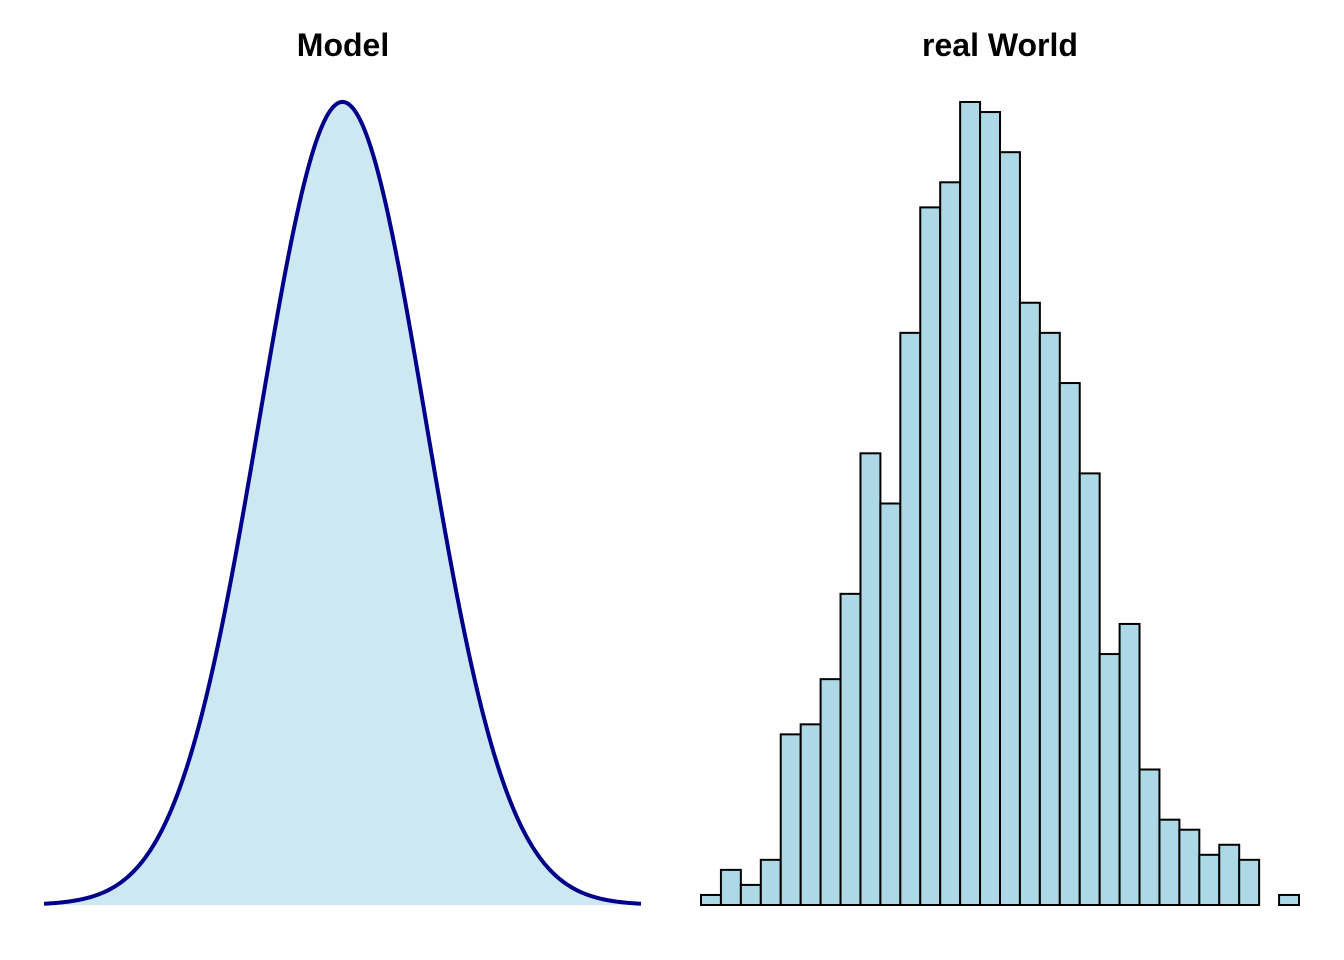 Image resolution: width=1344 pixels, height=960 pixels. I want to click on real-world-title: real World, so click(1000, 45).